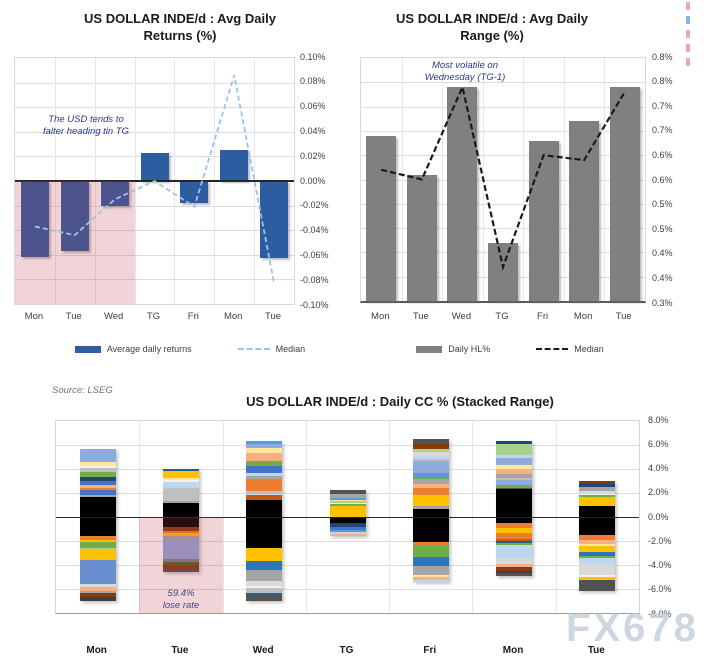 The width and height of the screenshot is (708, 666). What do you see at coordinates (193, 316) in the screenshot?
I see `returns-x-tick-label: Fri` at bounding box center [193, 316].